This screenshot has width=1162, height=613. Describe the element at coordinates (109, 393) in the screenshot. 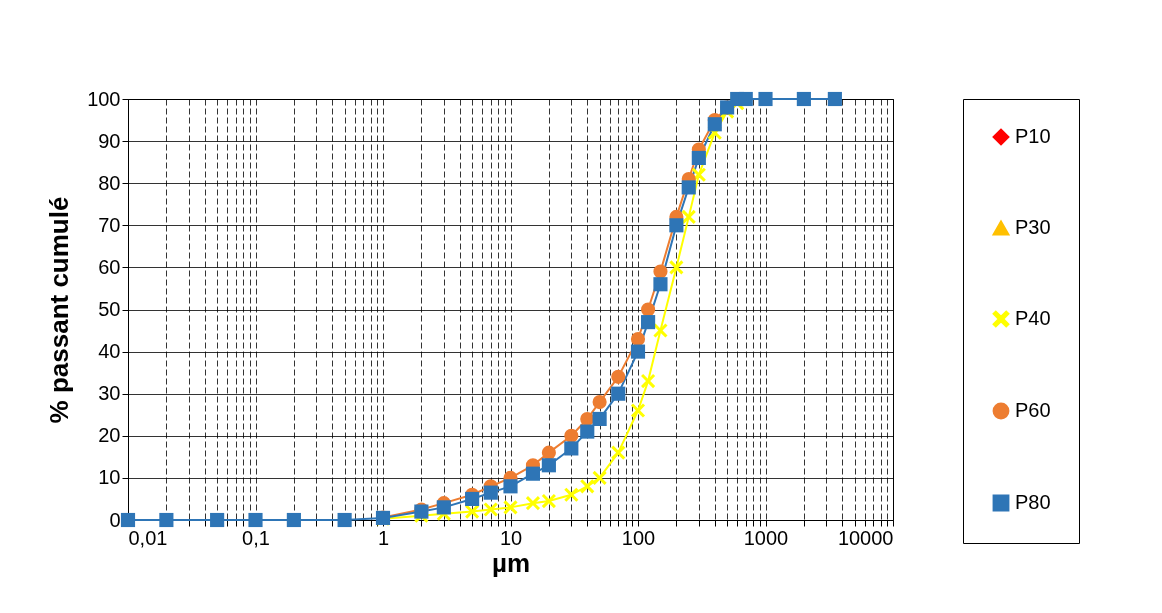

I see `y-tick-label: 30` at that location.